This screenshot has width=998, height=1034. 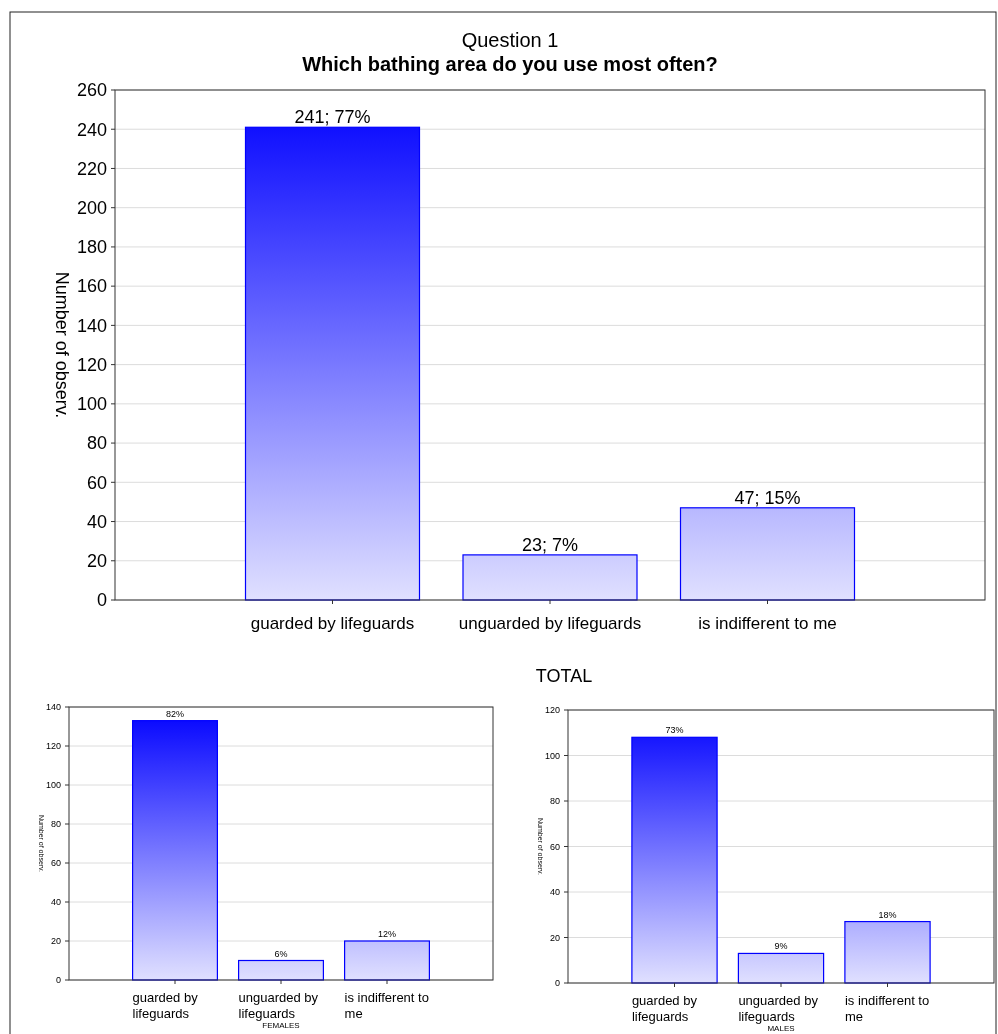 What do you see at coordinates (781, 946) in the screenshot?
I see `annotation: 9%` at bounding box center [781, 946].